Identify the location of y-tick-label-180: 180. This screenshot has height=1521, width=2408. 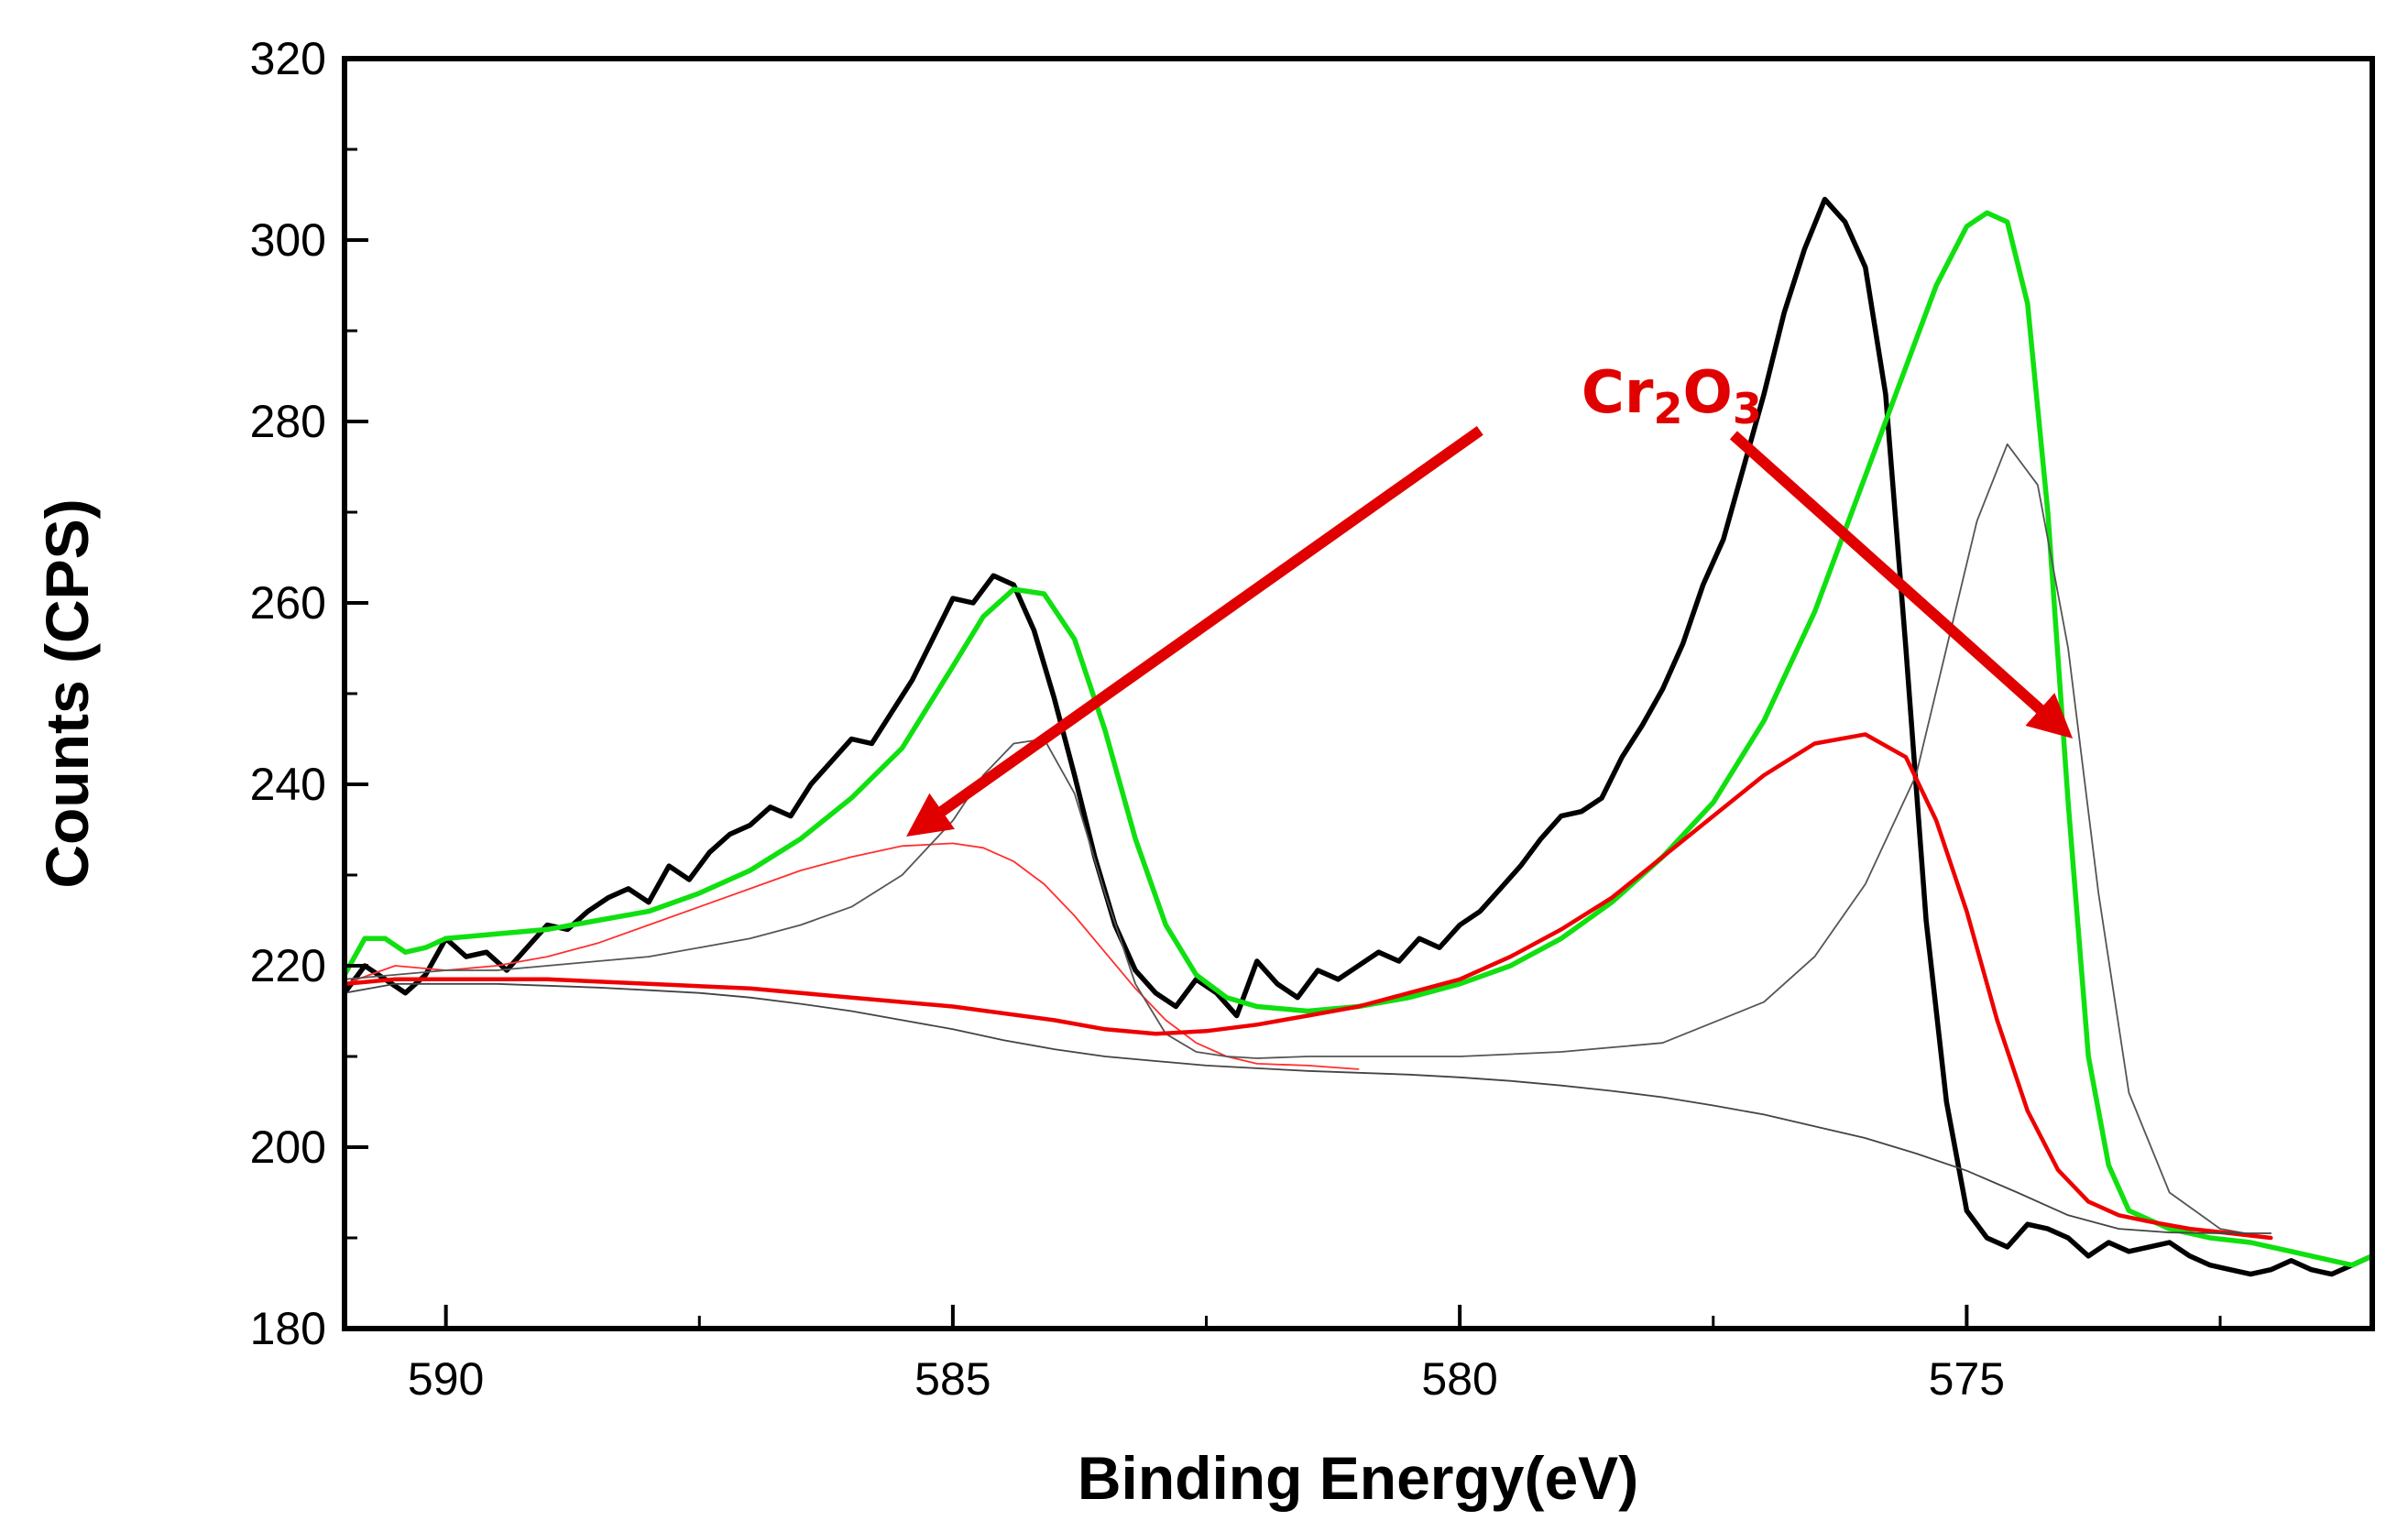
(288, 1328).